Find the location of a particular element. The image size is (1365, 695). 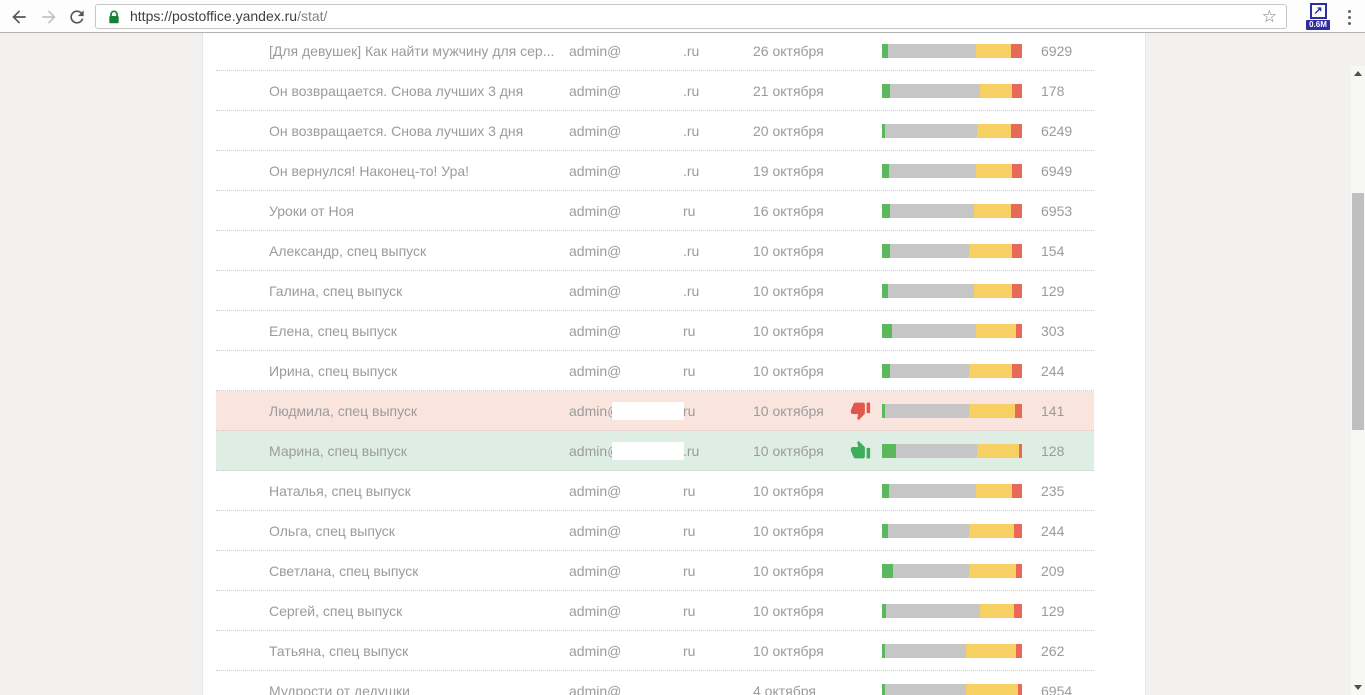

campaign-title: Светлана, спец выпуск is located at coordinates (344, 571).